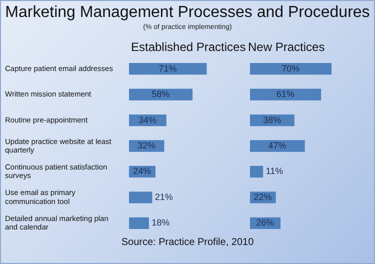 The height and width of the screenshot is (264, 375). Describe the element at coordinates (147, 119) in the screenshot. I see `data-label: 34%` at that location.